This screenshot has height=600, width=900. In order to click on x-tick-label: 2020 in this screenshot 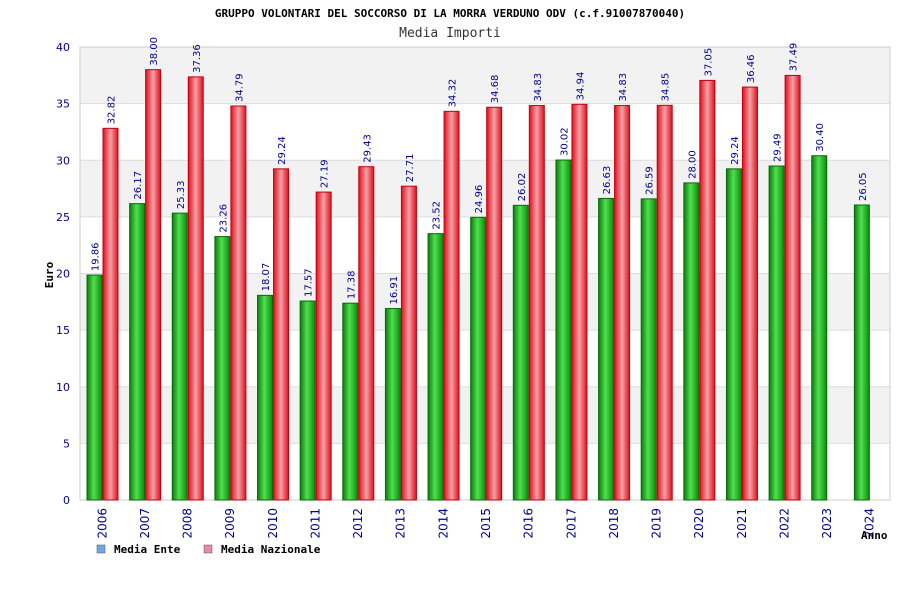, I will do `click(699, 523)`.